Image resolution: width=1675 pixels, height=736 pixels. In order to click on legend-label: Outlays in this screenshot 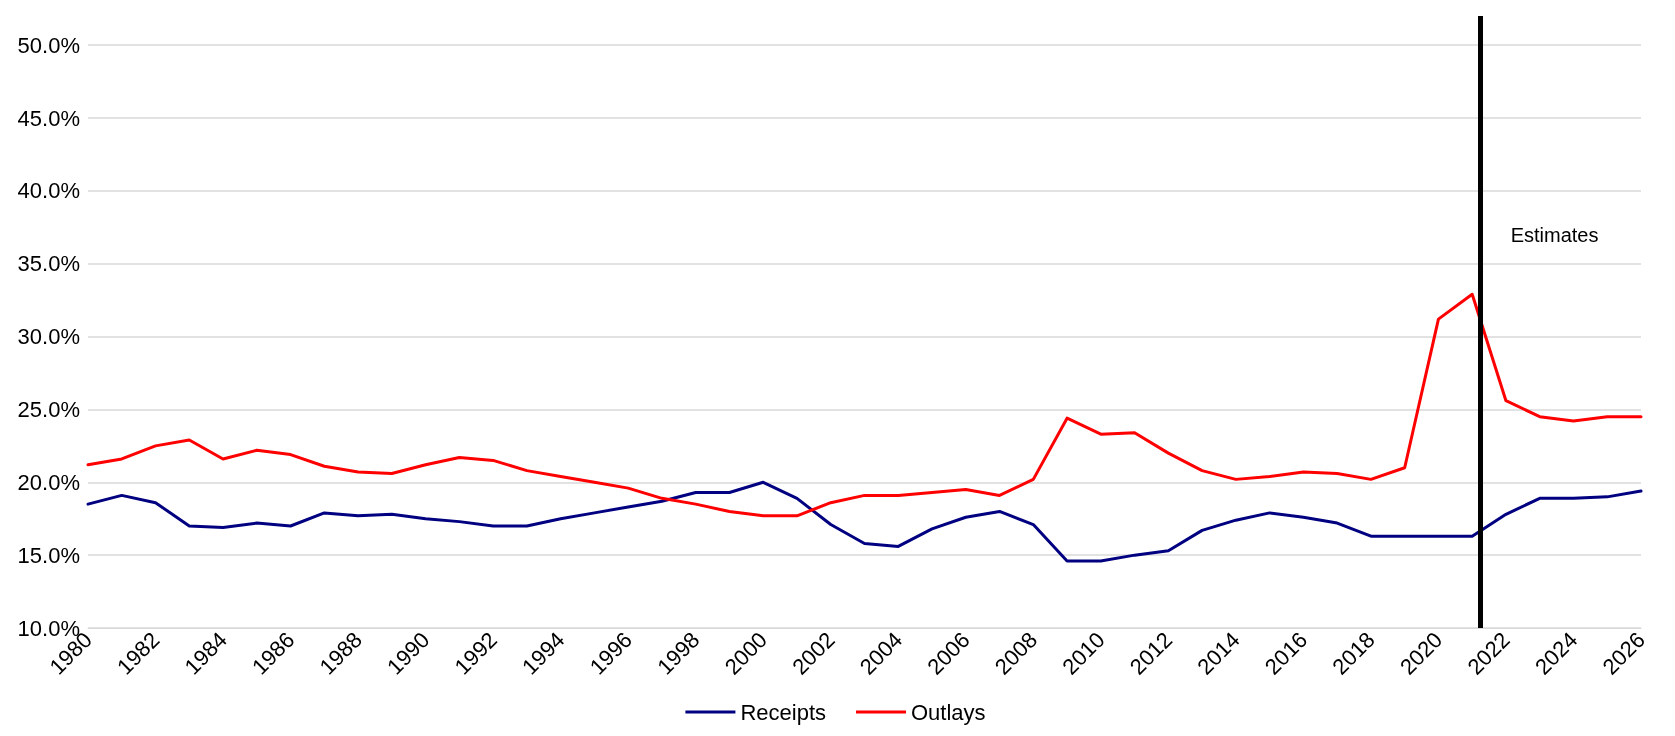, I will do `click(948, 712)`.